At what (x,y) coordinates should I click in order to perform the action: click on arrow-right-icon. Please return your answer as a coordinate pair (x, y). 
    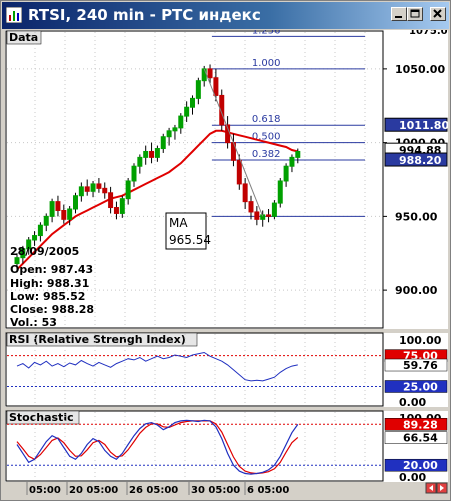
    Looking at the image, I should click on (442, 488).